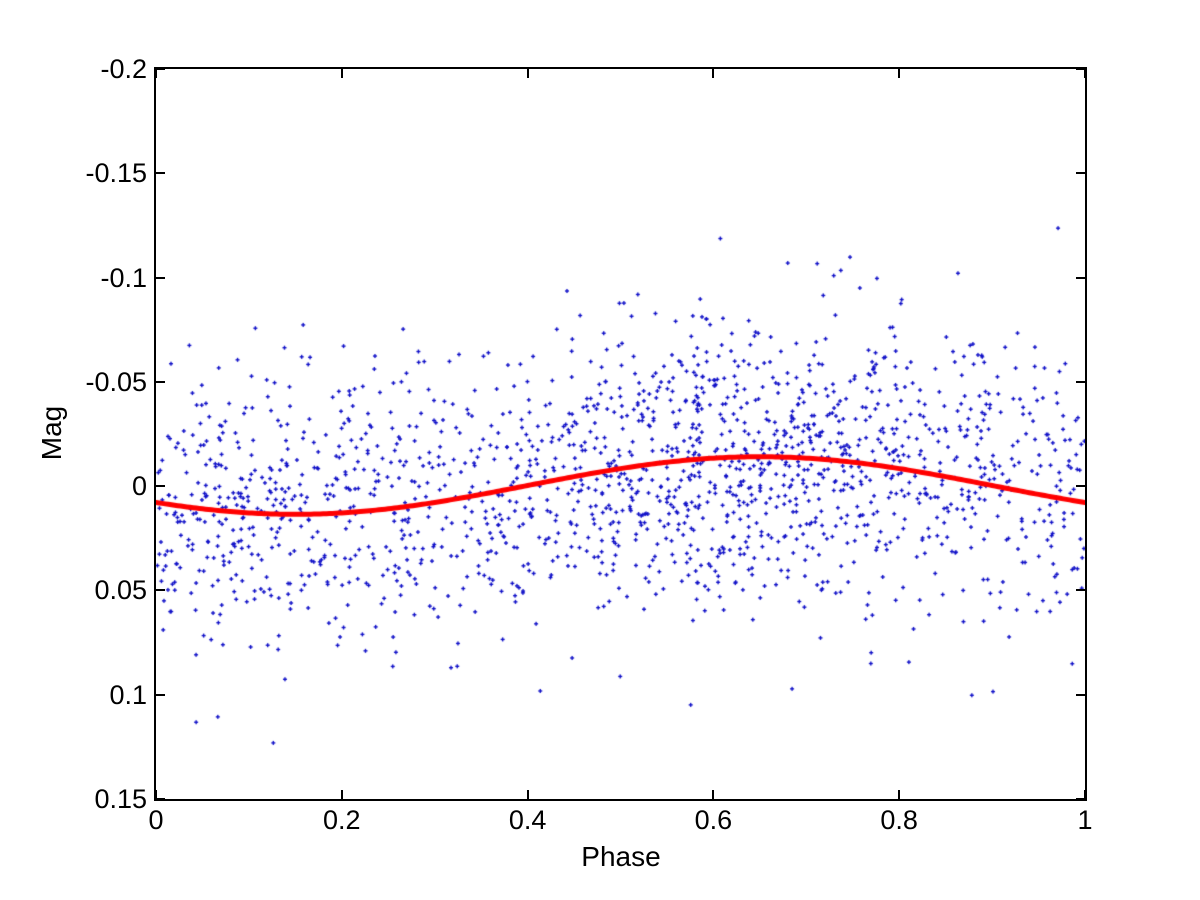 Image resolution: width=1200 pixels, height=900 pixels. I want to click on x-axis-title: Phase, so click(621, 856).